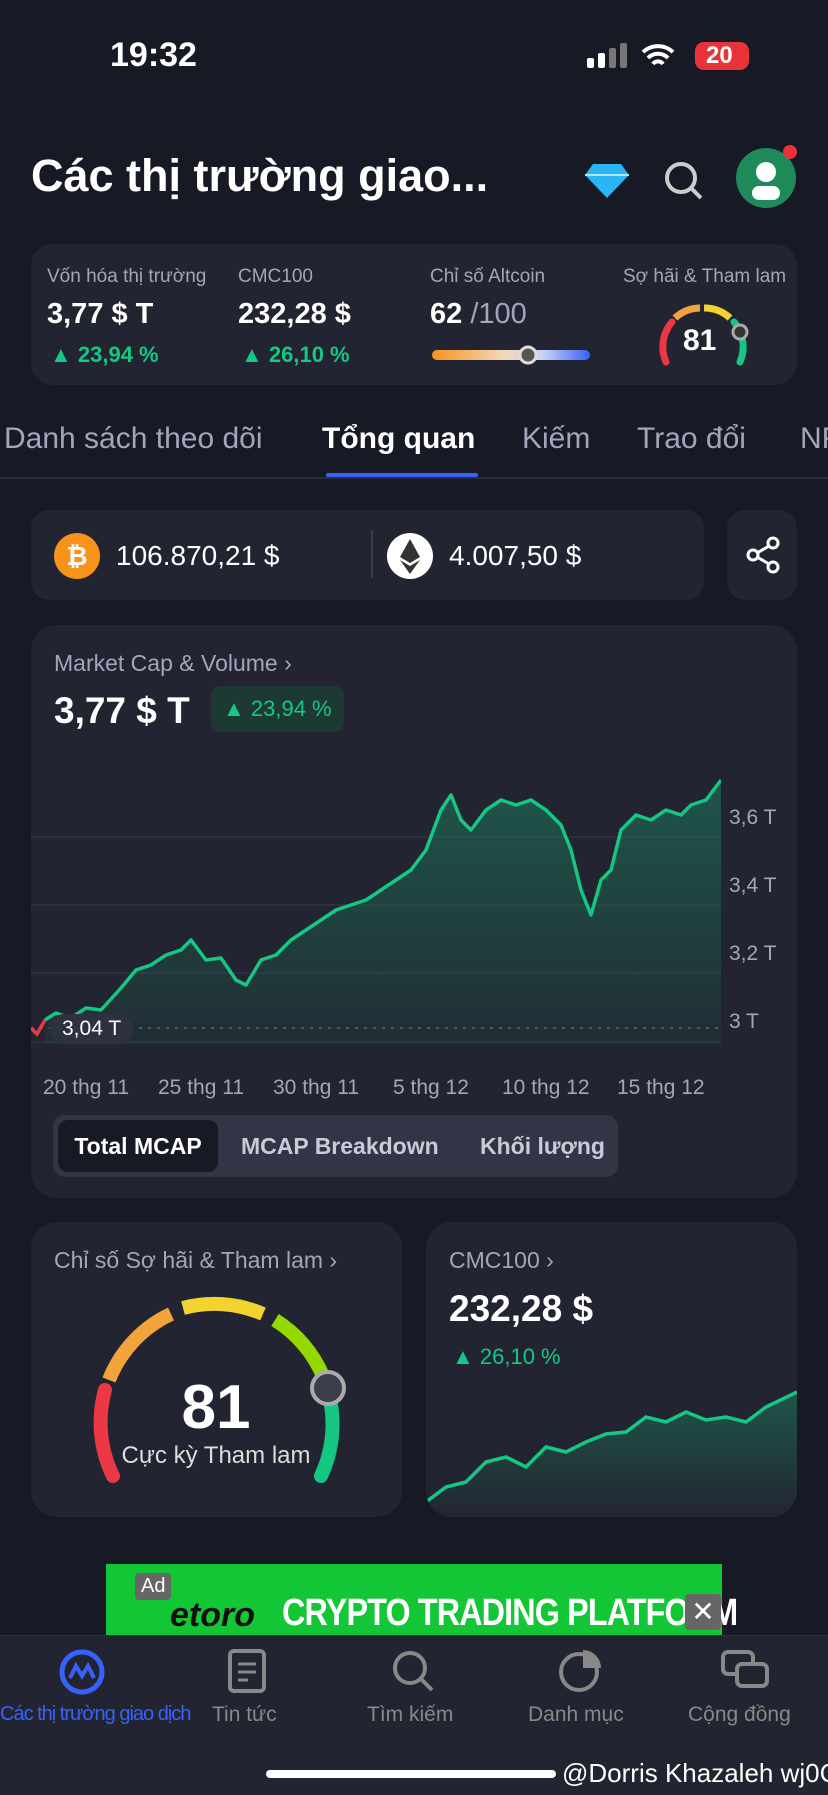  What do you see at coordinates (216, 1407) in the screenshot?
I see `fear-value: 81` at bounding box center [216, 1407].